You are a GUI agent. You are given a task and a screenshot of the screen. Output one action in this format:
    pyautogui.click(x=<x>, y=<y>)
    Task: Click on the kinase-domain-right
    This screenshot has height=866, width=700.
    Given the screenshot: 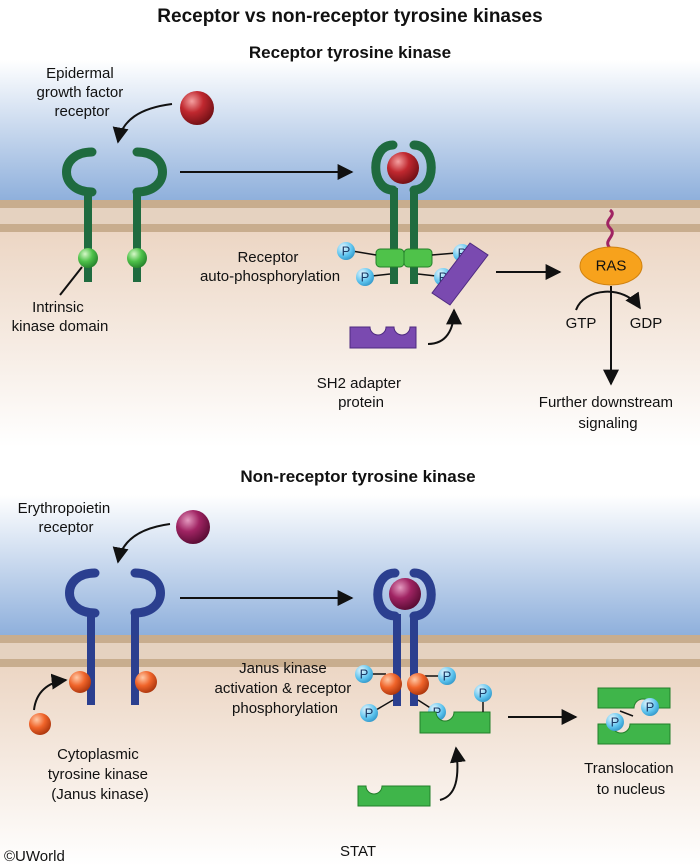 What is the action you would take?
    pyautogui.click(x=418, y=258)
    